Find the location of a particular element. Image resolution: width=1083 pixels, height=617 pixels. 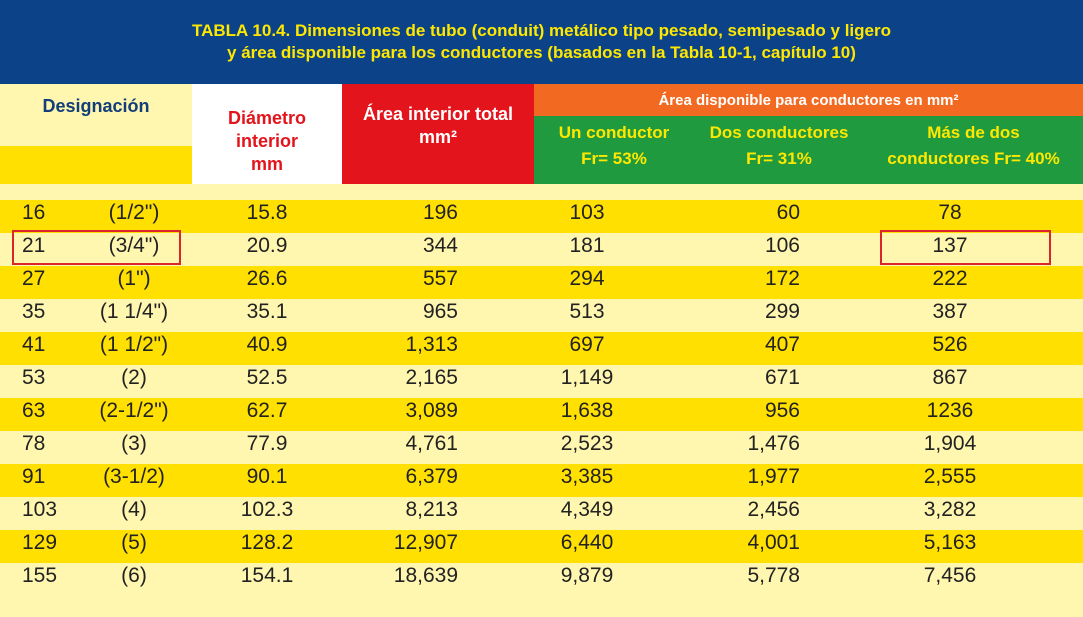

area-two-conductors-cell: 2,456 is located at coordinates (773, 509).